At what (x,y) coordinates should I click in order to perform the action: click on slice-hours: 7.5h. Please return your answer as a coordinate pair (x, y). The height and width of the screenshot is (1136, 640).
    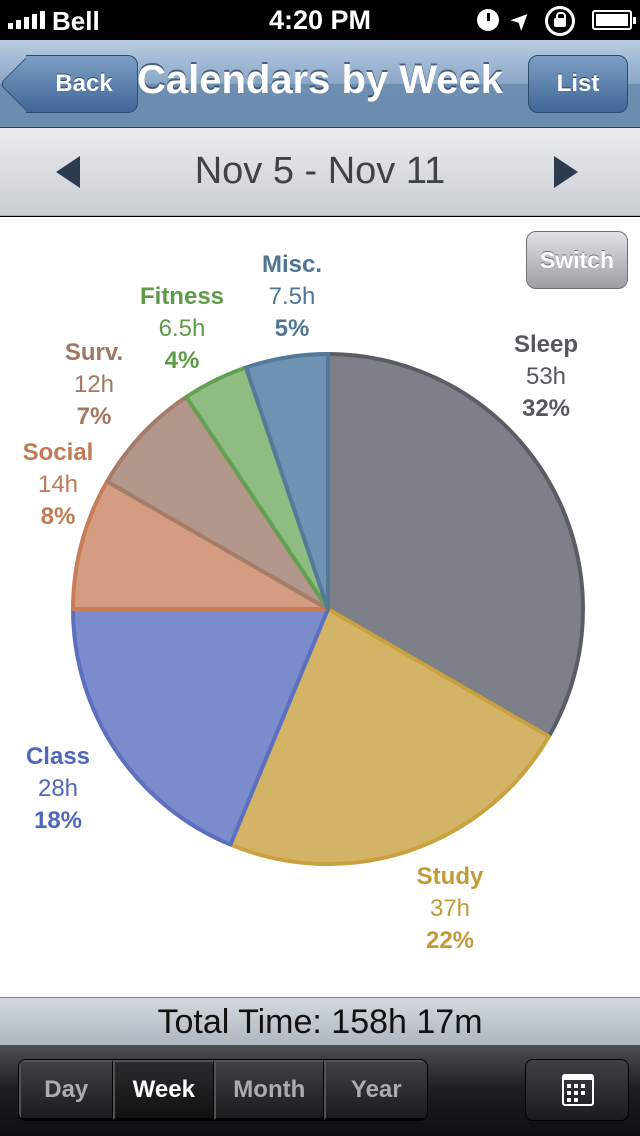
    Looking at the image, I should click on (292, 296).